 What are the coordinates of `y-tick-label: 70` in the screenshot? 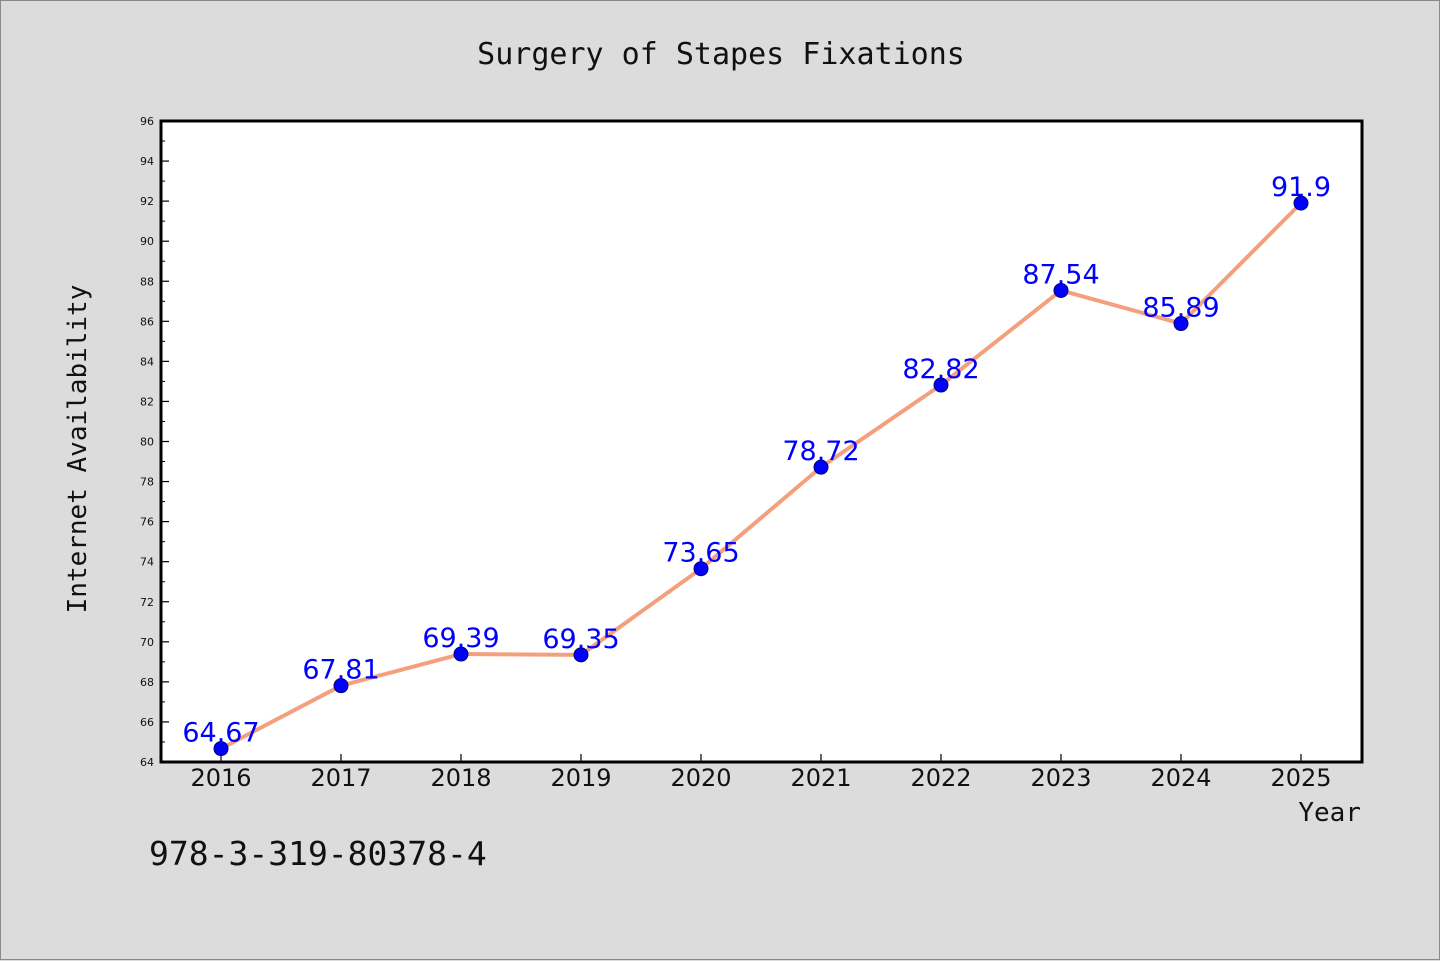 It's located at (147, 642).